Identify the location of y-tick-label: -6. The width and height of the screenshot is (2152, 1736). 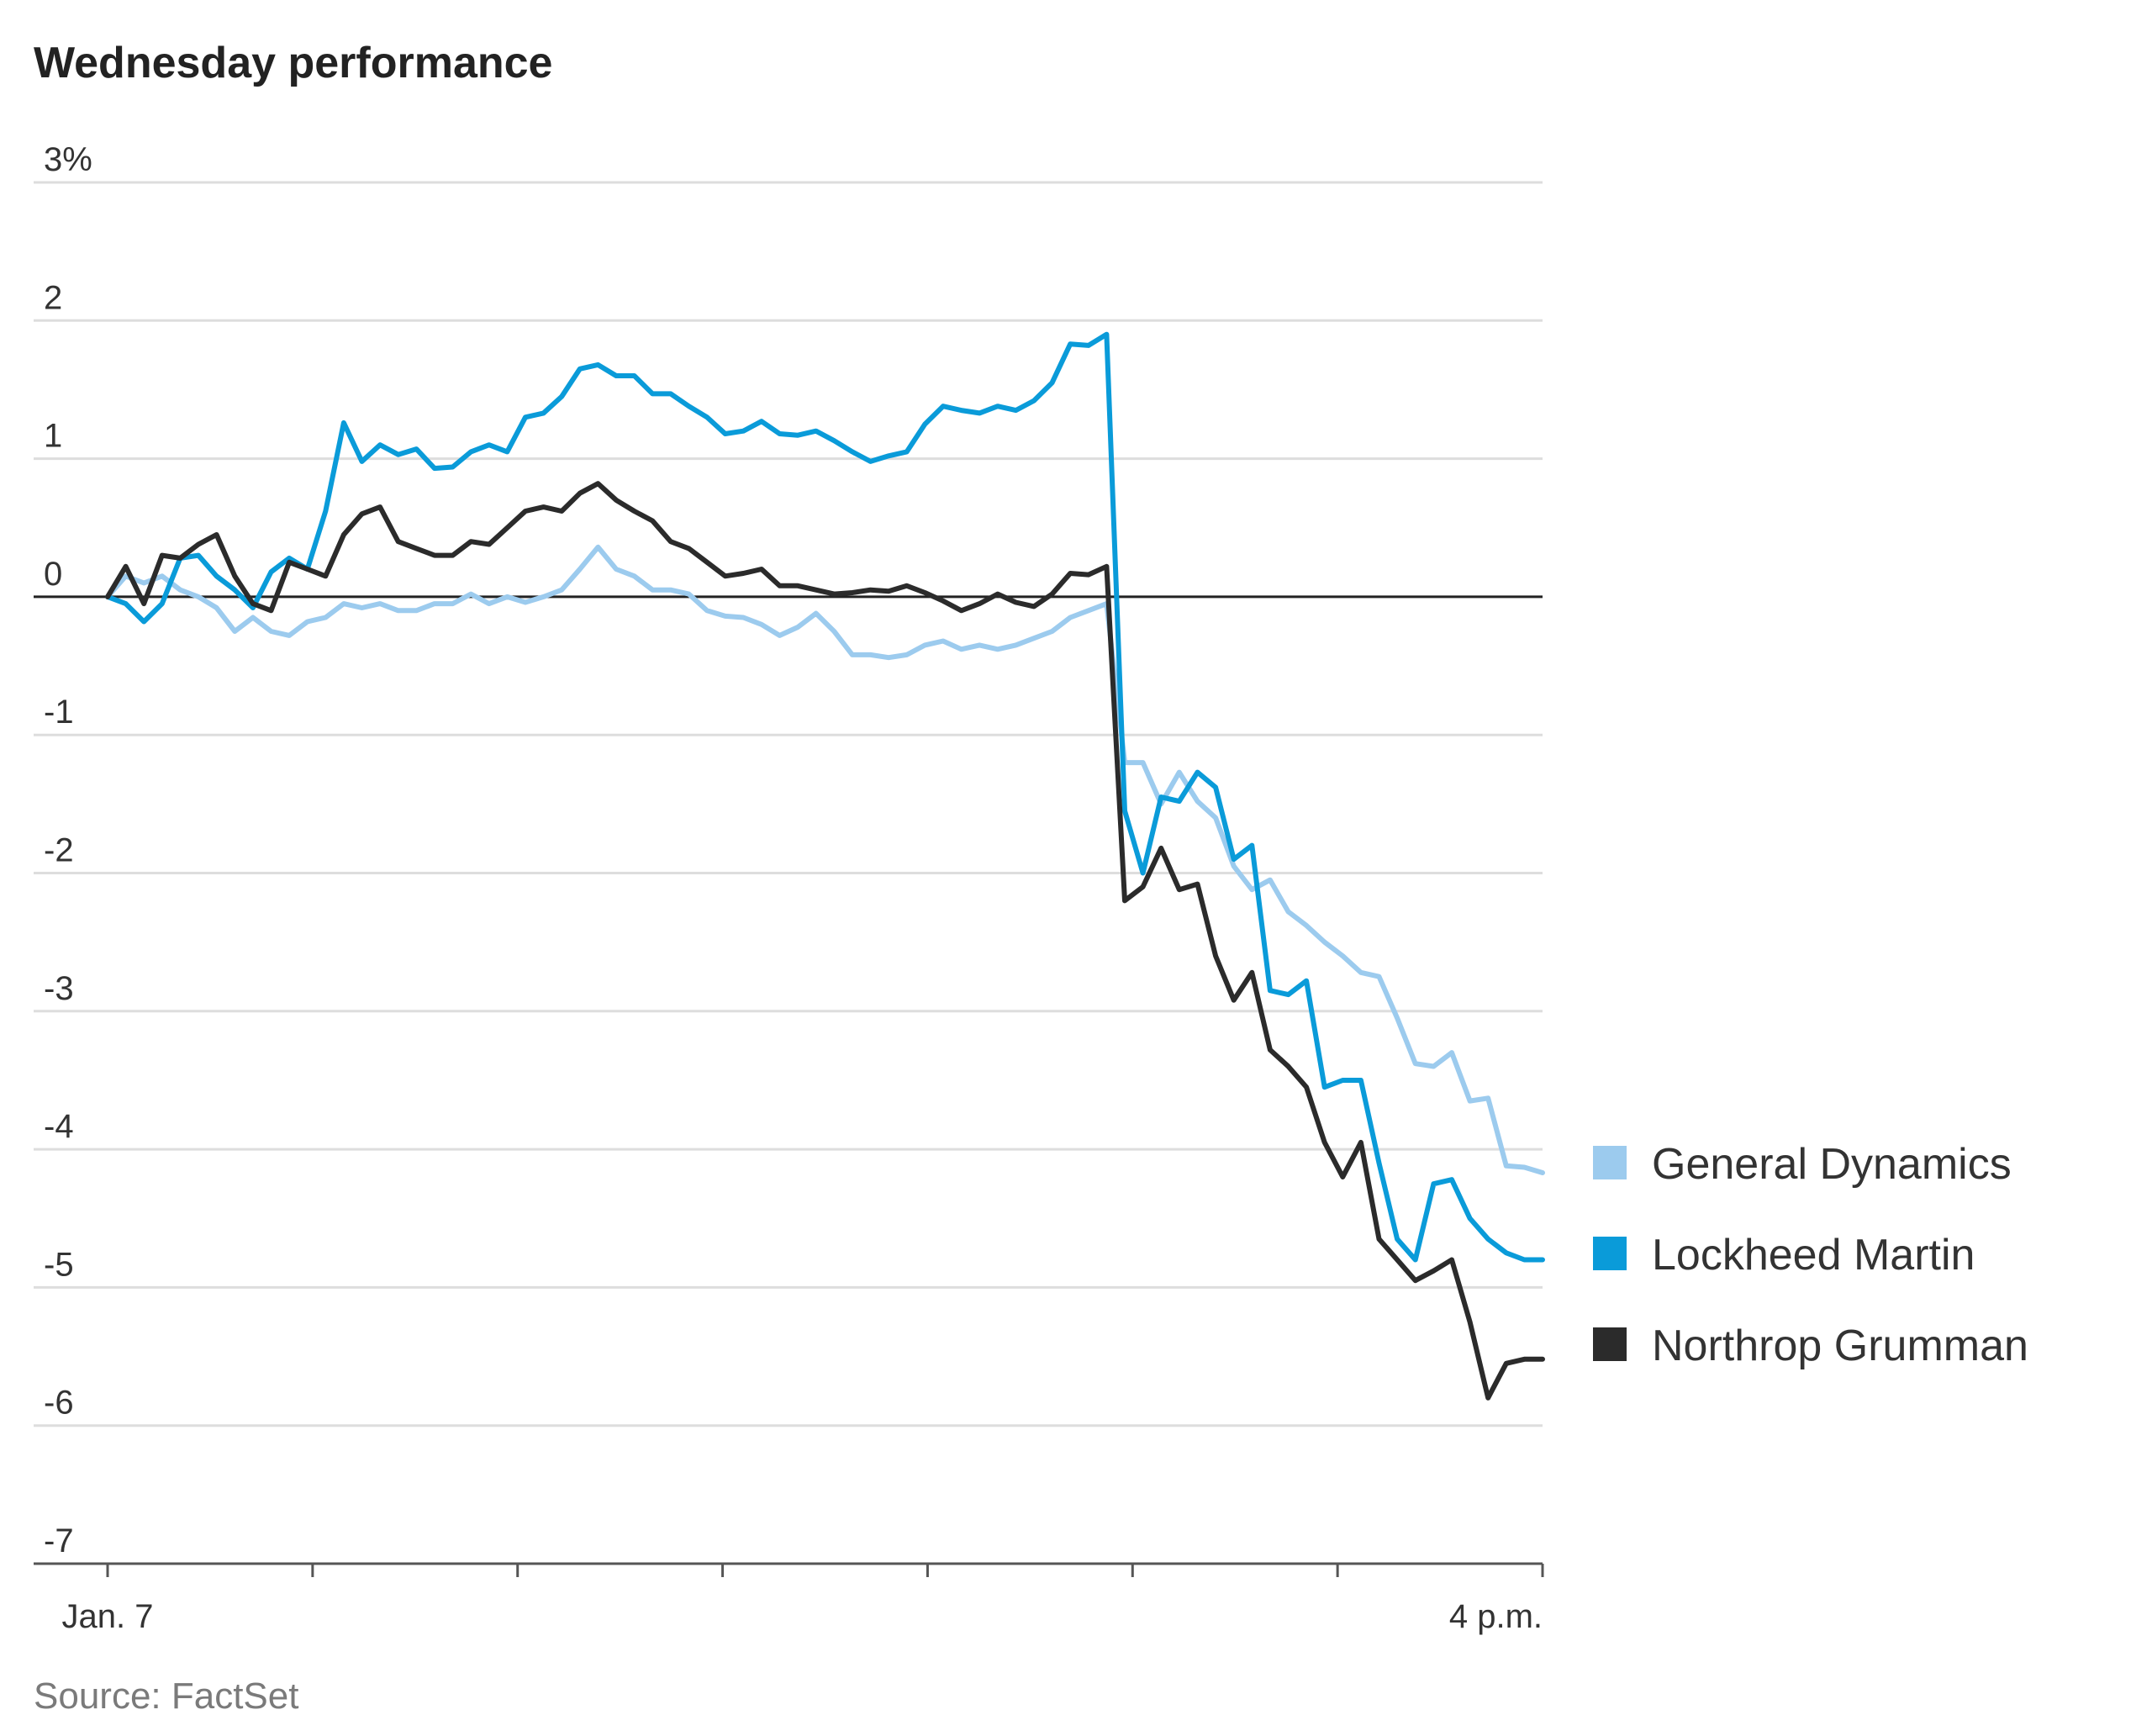
(59, 1403).